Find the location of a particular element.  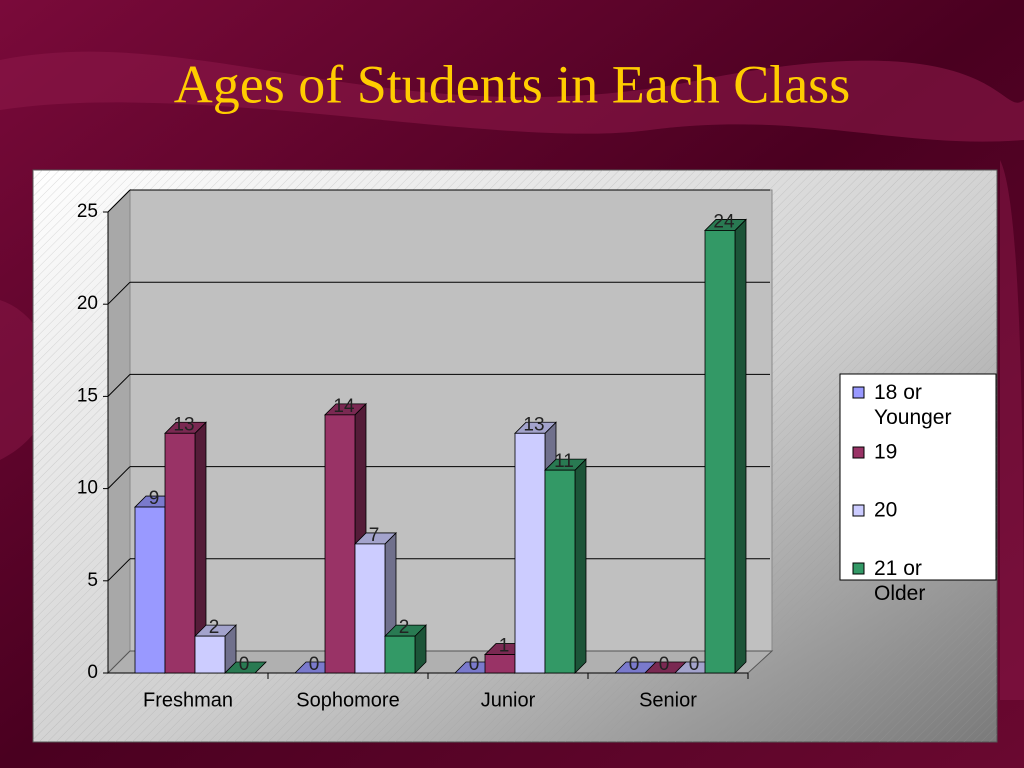

data-label: 11 is located at coordinates (564, 461).